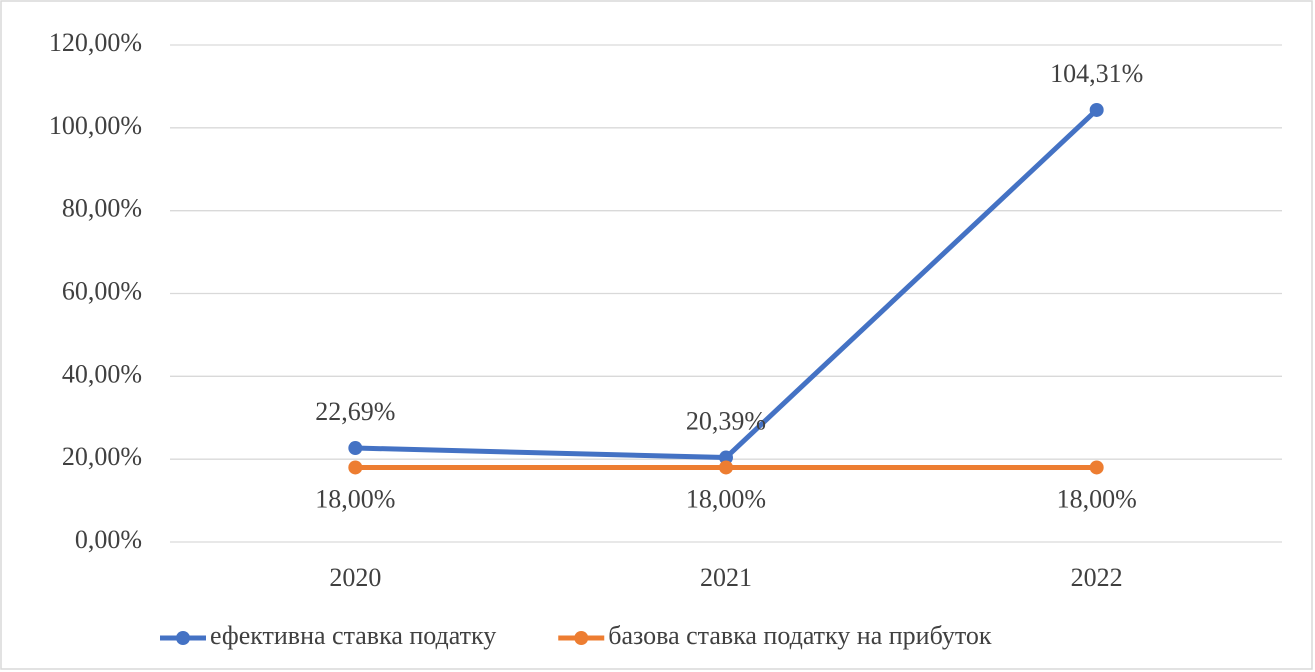 This screenshot has height=672, width=1315. What do you see at coordinates (102, 208) in the screenshot?
I see `y-tick-label: 80,00%` at bounding box center [102, 208].